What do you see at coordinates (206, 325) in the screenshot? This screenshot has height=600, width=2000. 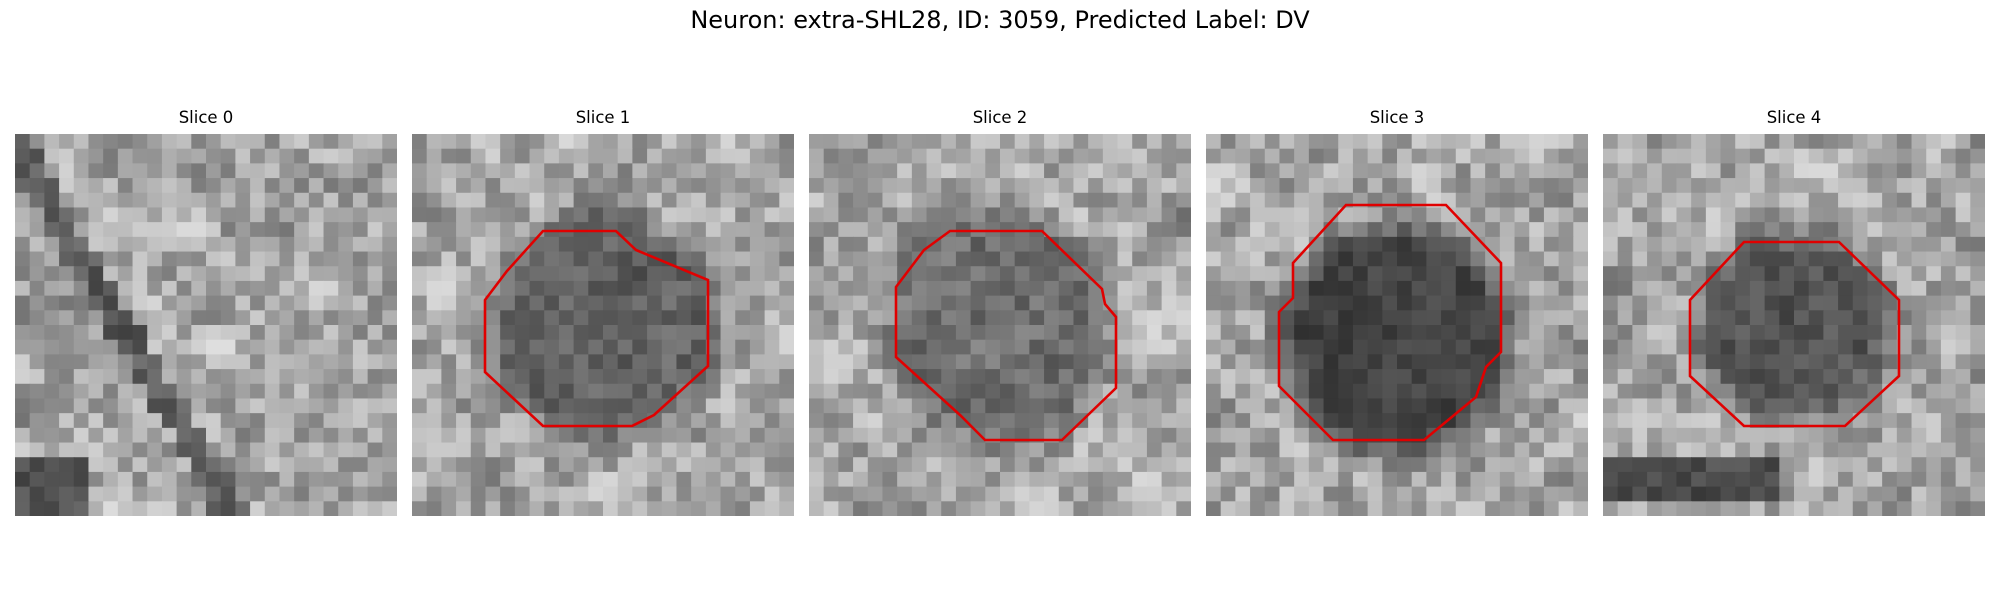 I see `em-texture` at bounding box center [206, 325].